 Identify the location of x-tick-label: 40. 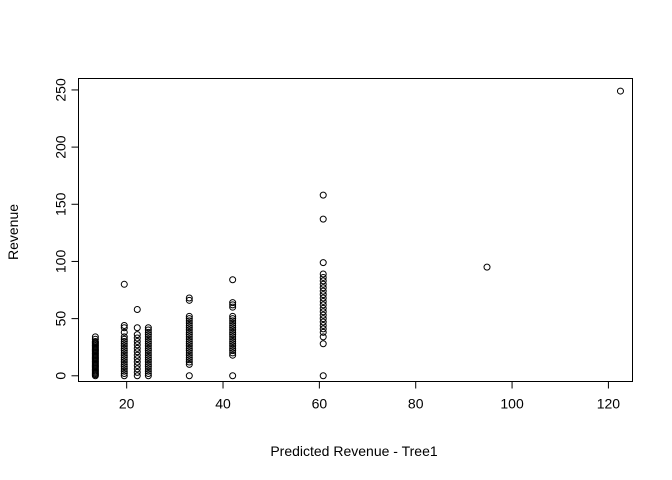
(223, 404).